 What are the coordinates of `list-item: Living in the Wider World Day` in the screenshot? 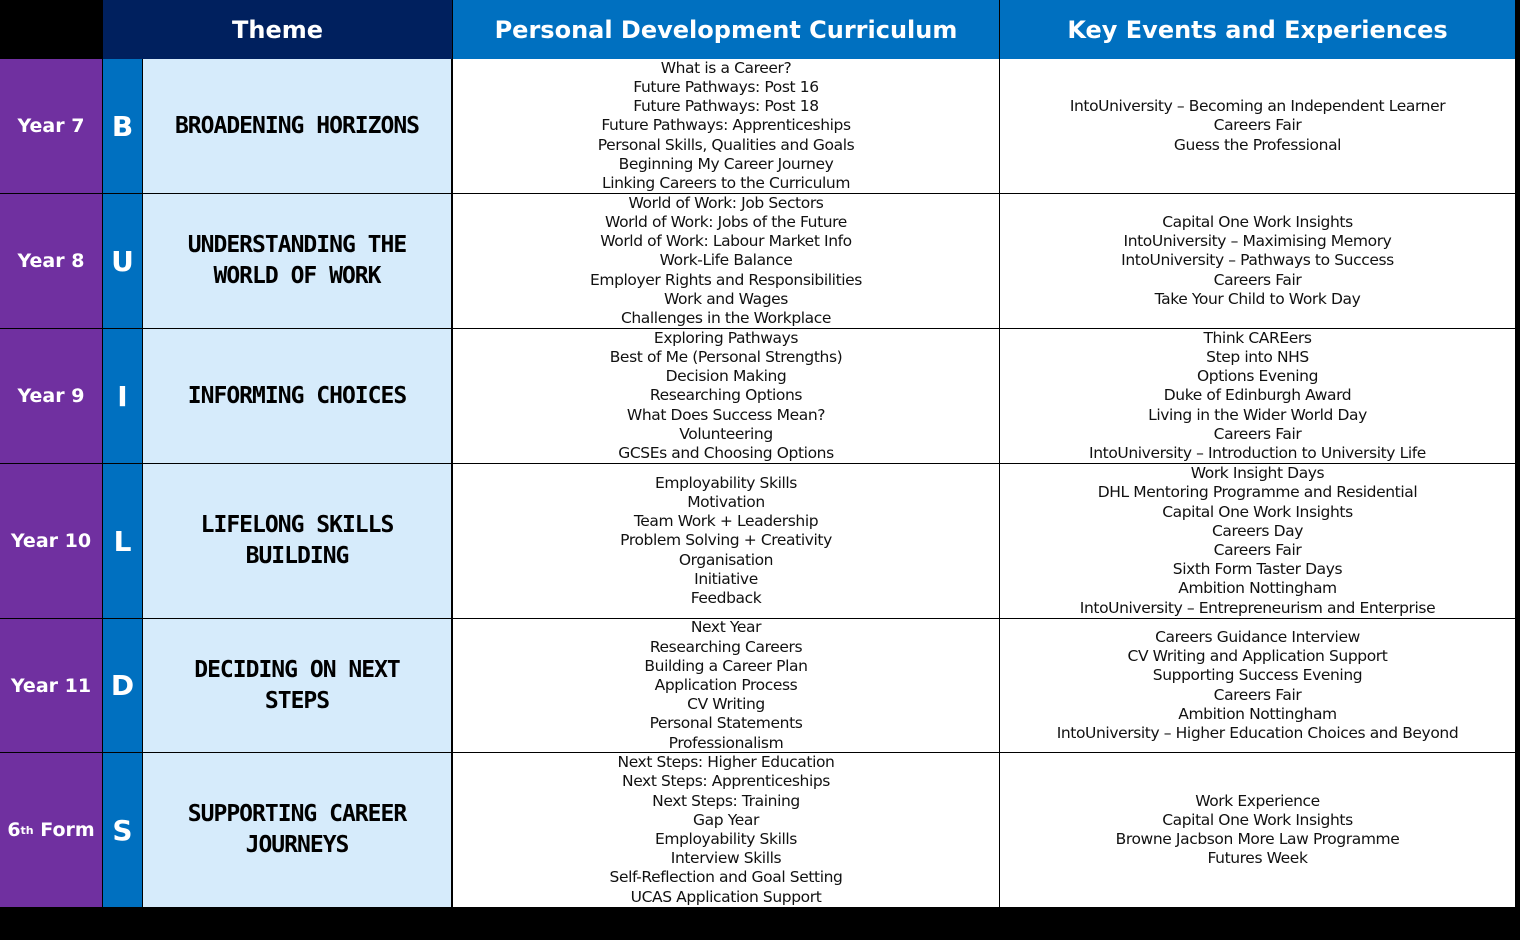 It's located at (1257, 414).